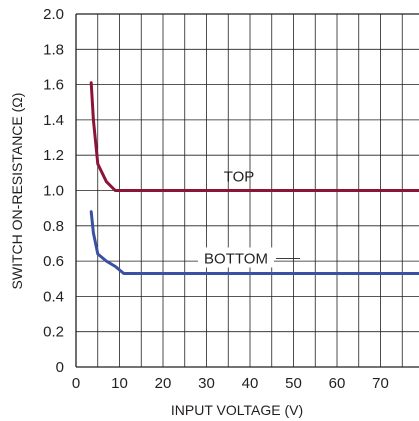 This screenshot has width=419, height=421. What do you see at coordinates (53, 14) in the screenshot?
I see `y-tick-label: 2.0` at bounding box center [53, 14].